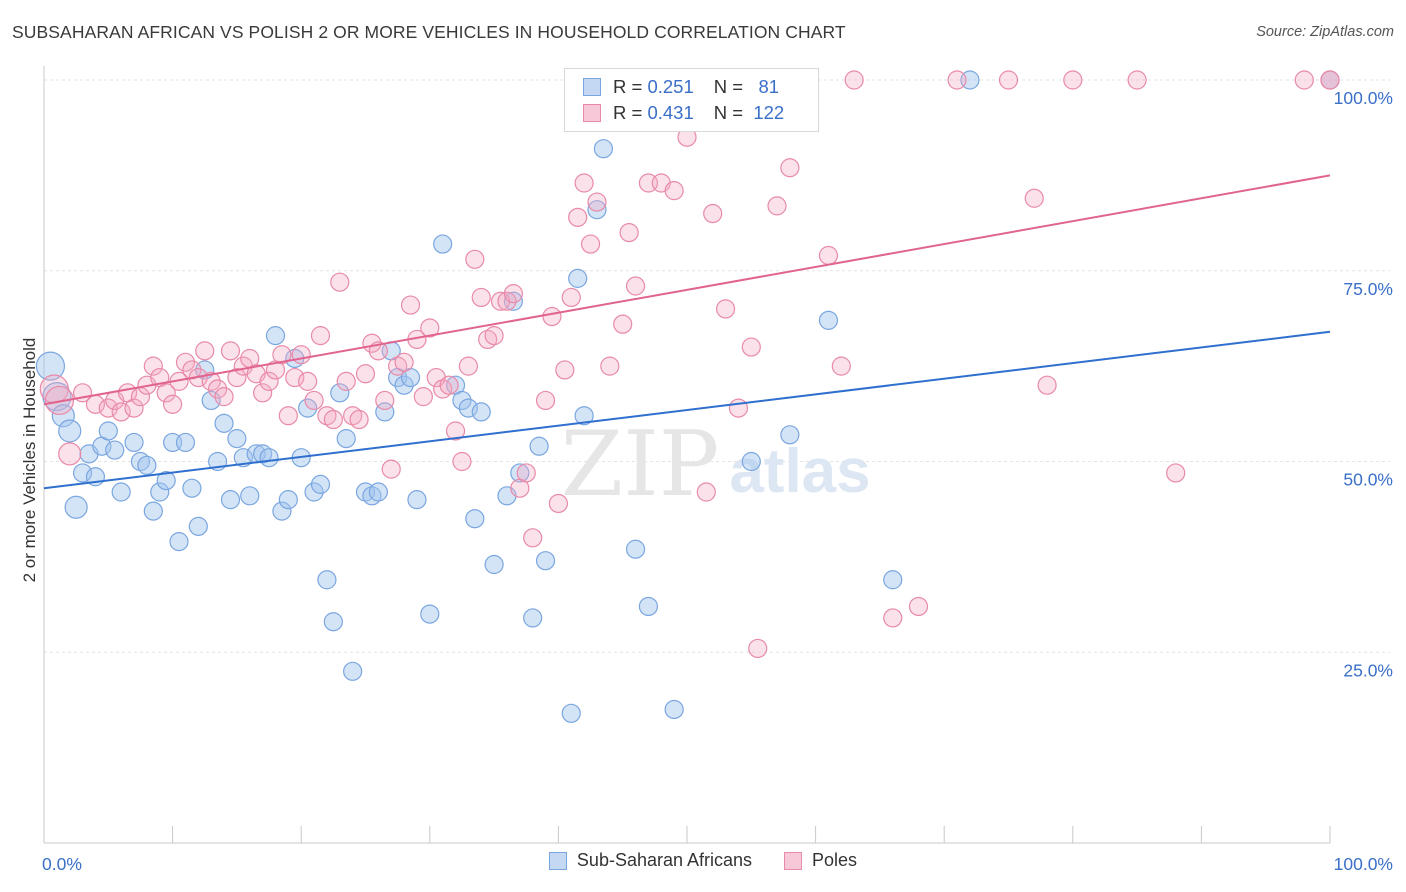  Describe the element at coordinates (670, 86) in the screenshot. I see `r-value: 0.251` at that location.